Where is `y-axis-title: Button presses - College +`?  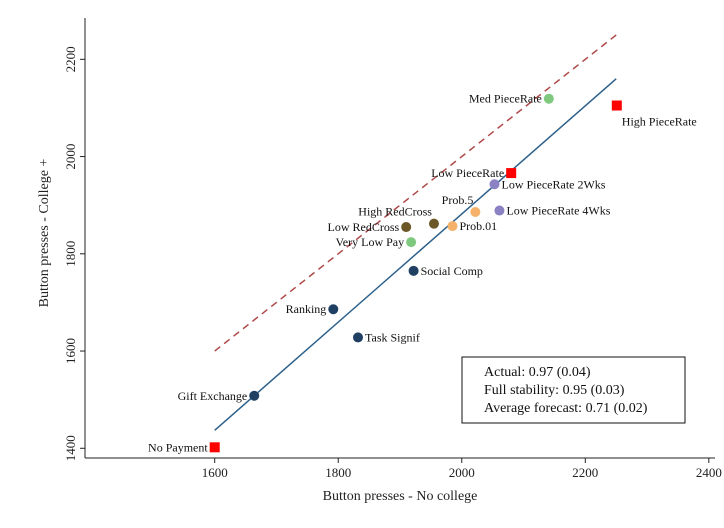
y-axis-title: Button presses - College + is located at coordinates (44, 233).